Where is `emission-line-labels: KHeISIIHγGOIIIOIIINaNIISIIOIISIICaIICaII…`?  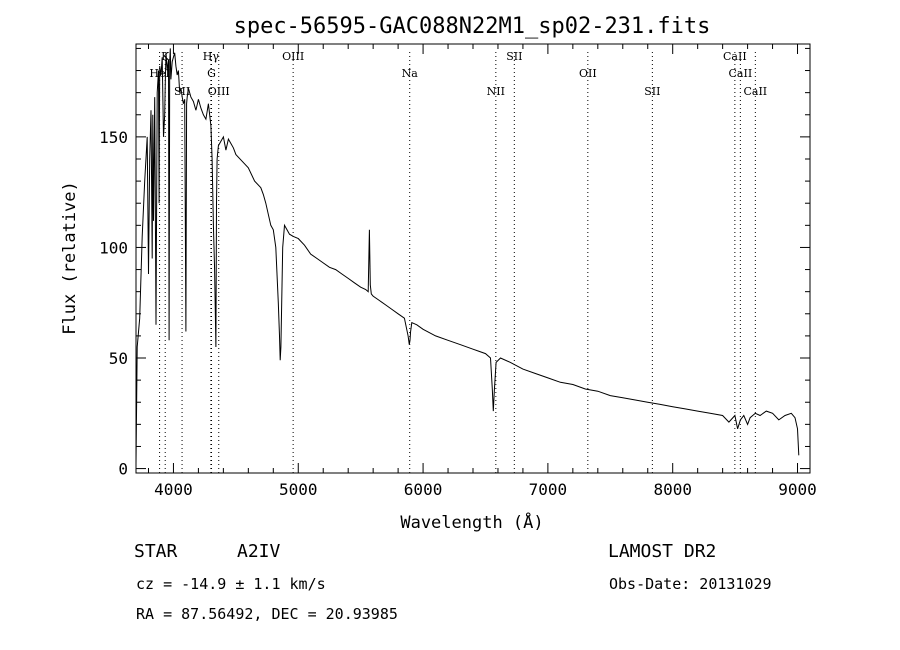 emission-line-labels: KHeISIIHγGOIIIOIIINaNIISIIOIISIICaIICaII… is located at coordinates (458, 74).